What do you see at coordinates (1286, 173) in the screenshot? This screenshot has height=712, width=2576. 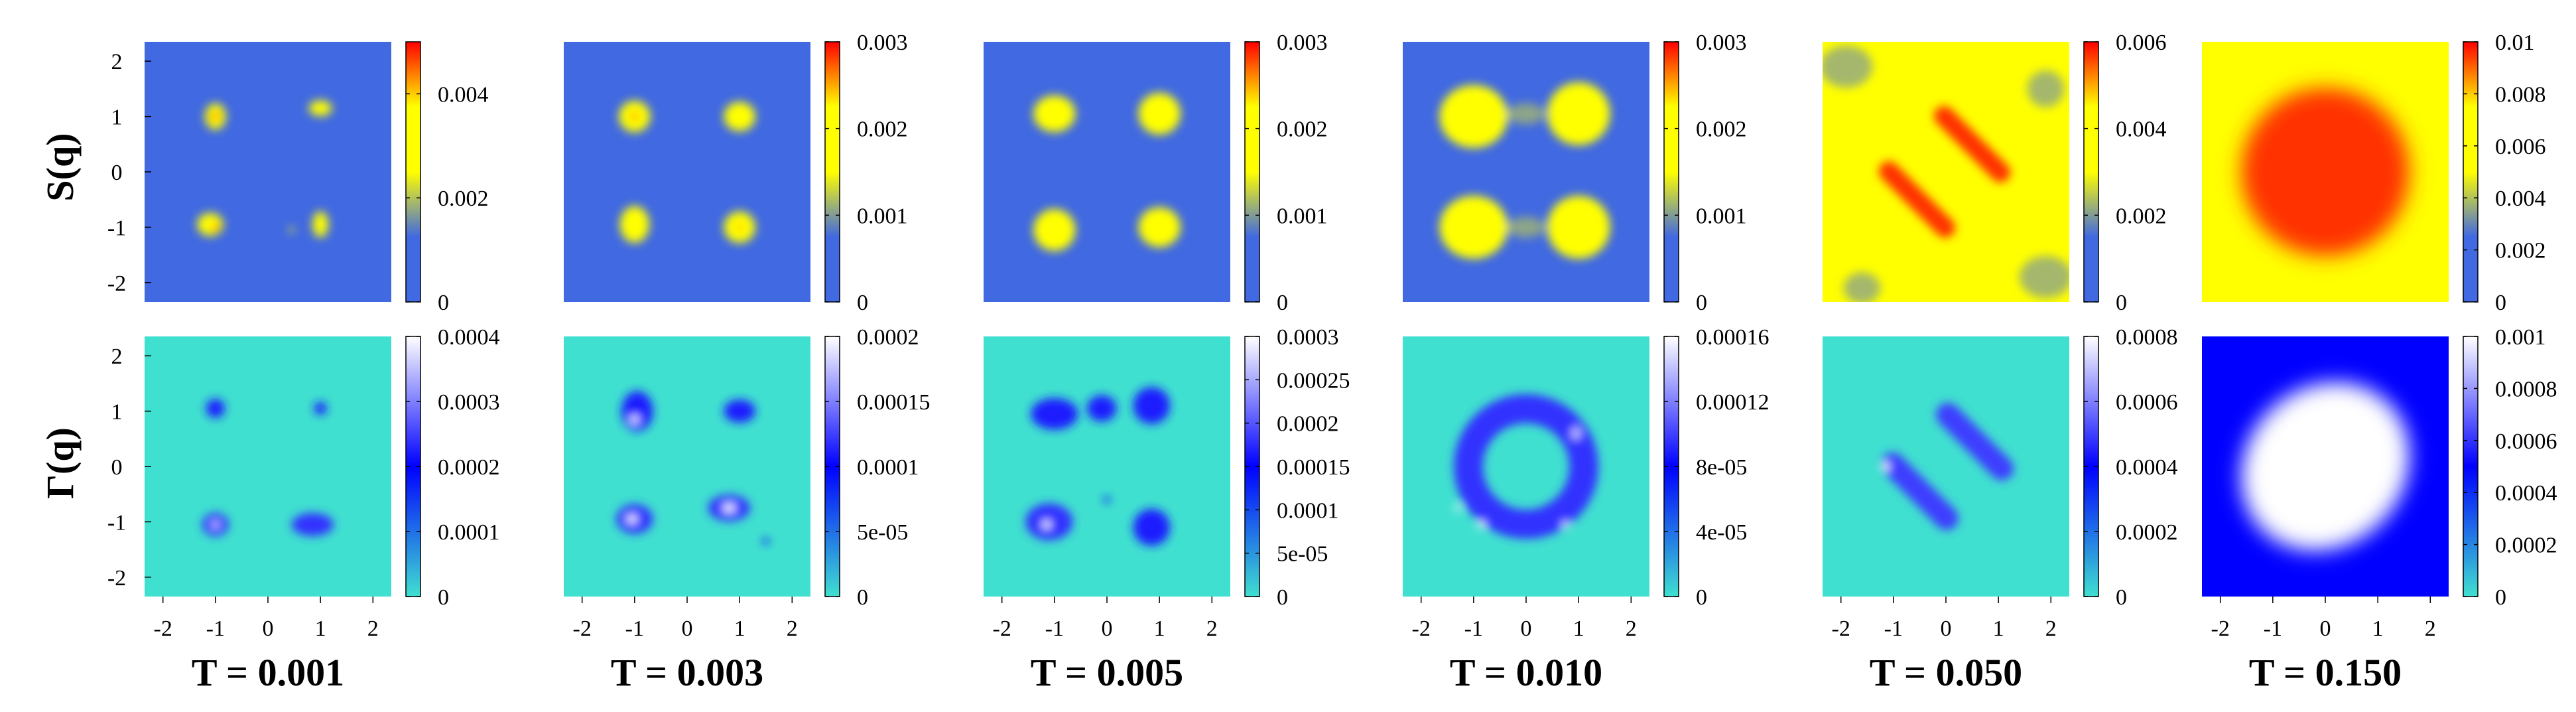 I see `colorbar: 0.003 0.002 0.001 0` at bounding box center [1286, 173].